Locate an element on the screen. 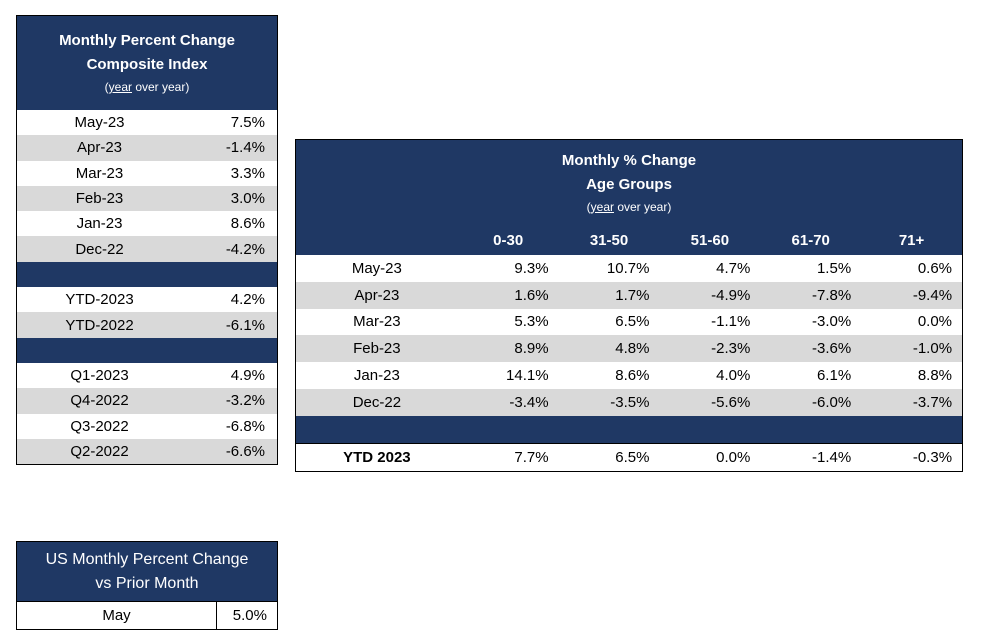 This screenshot has height=640, width=986. row-value: 0.6% is located at coordinates (935, 268).